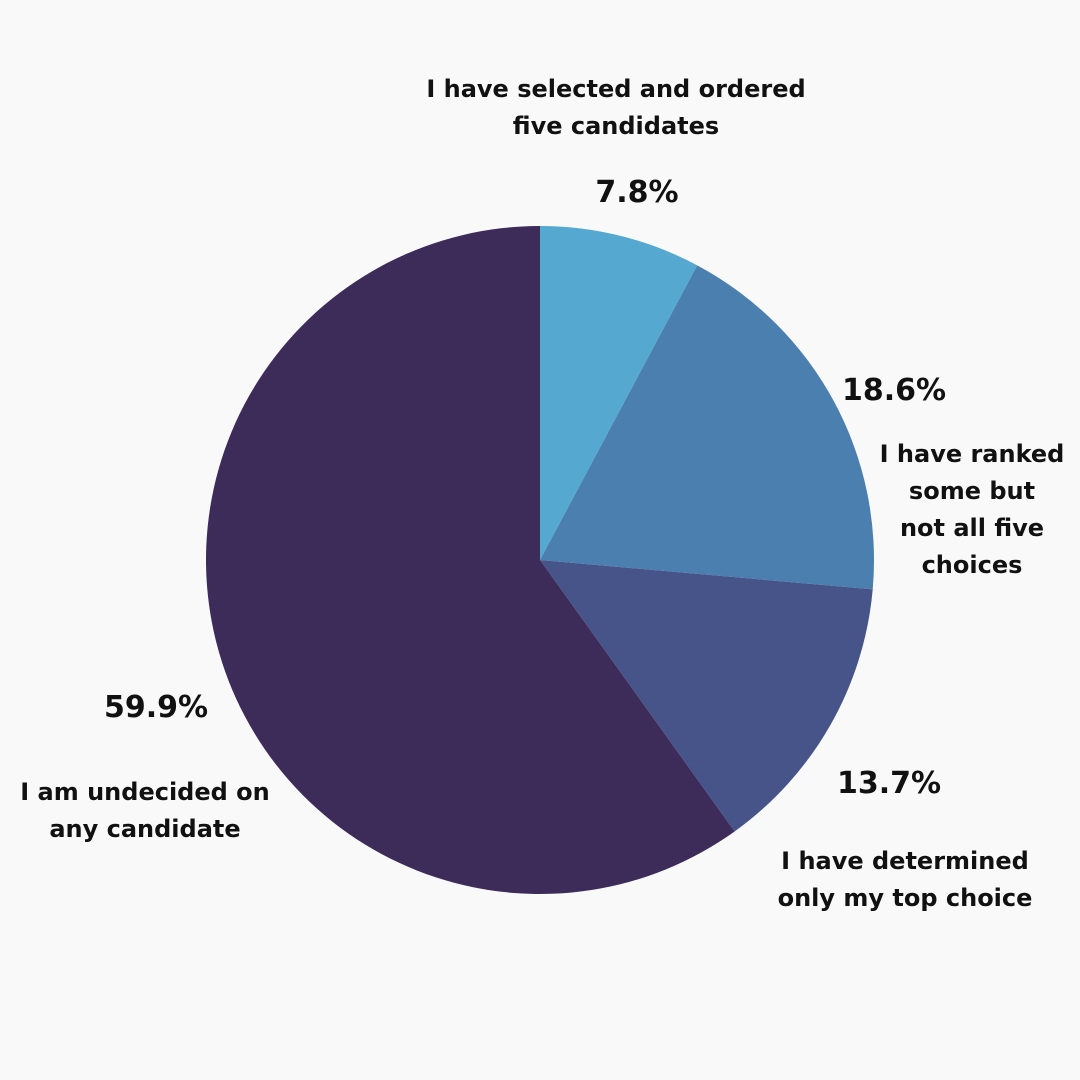  I want to click on slice-label-line: five candidates, so click(616, 126).